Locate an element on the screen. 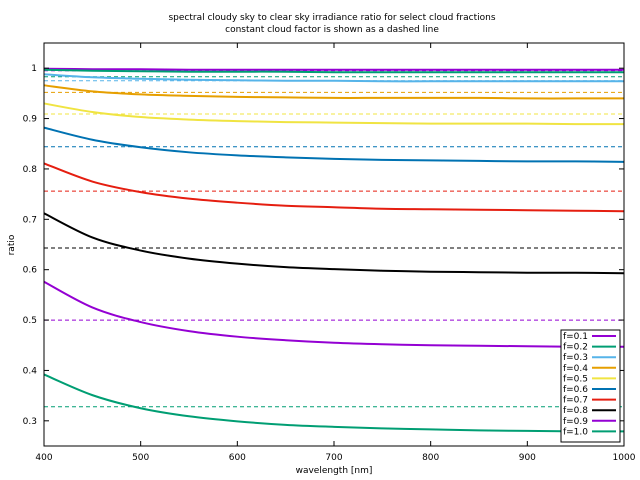  y-tick-label: 0.5 is located at coordinates (30, 321).